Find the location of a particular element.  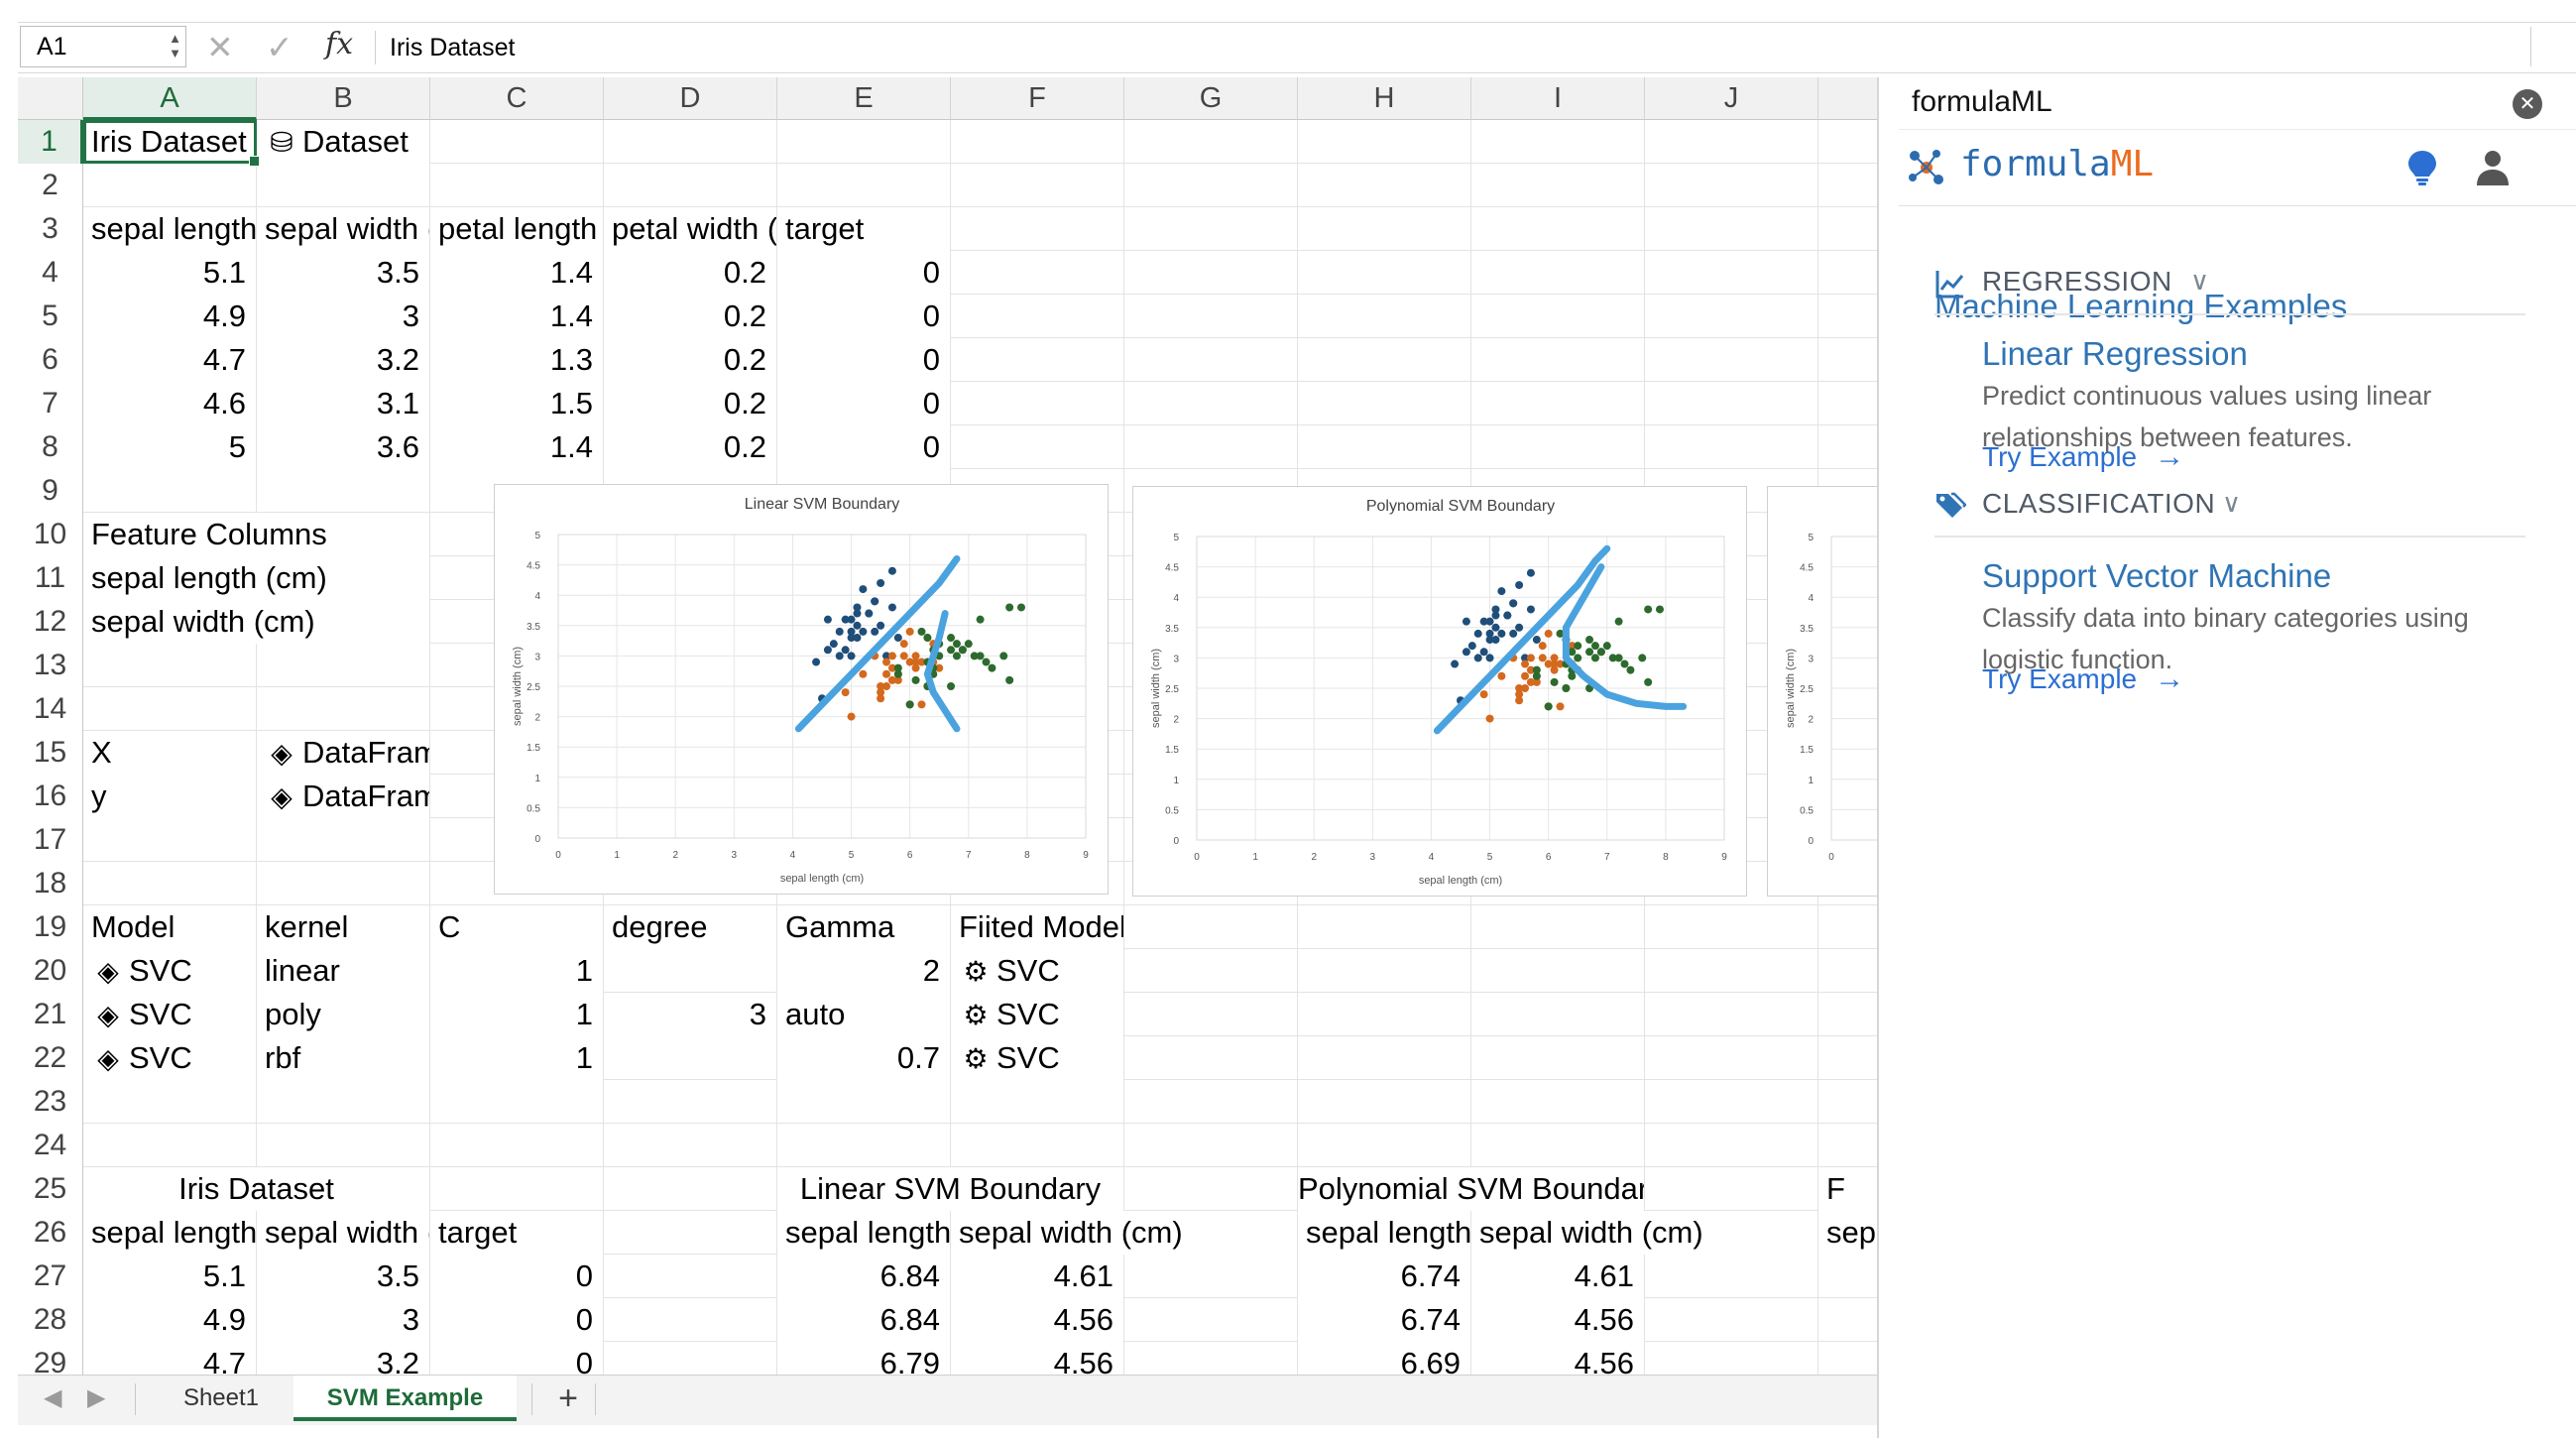

row-header-16: 16 is located at coordinates (51, 796).